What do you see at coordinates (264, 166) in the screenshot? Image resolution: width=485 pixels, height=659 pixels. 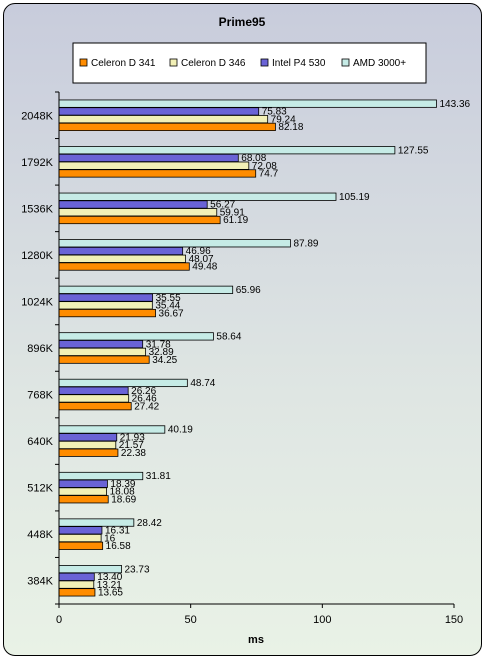 I see `data-label-1792K-series-1: 72.08` at bounding box center [264, 166].